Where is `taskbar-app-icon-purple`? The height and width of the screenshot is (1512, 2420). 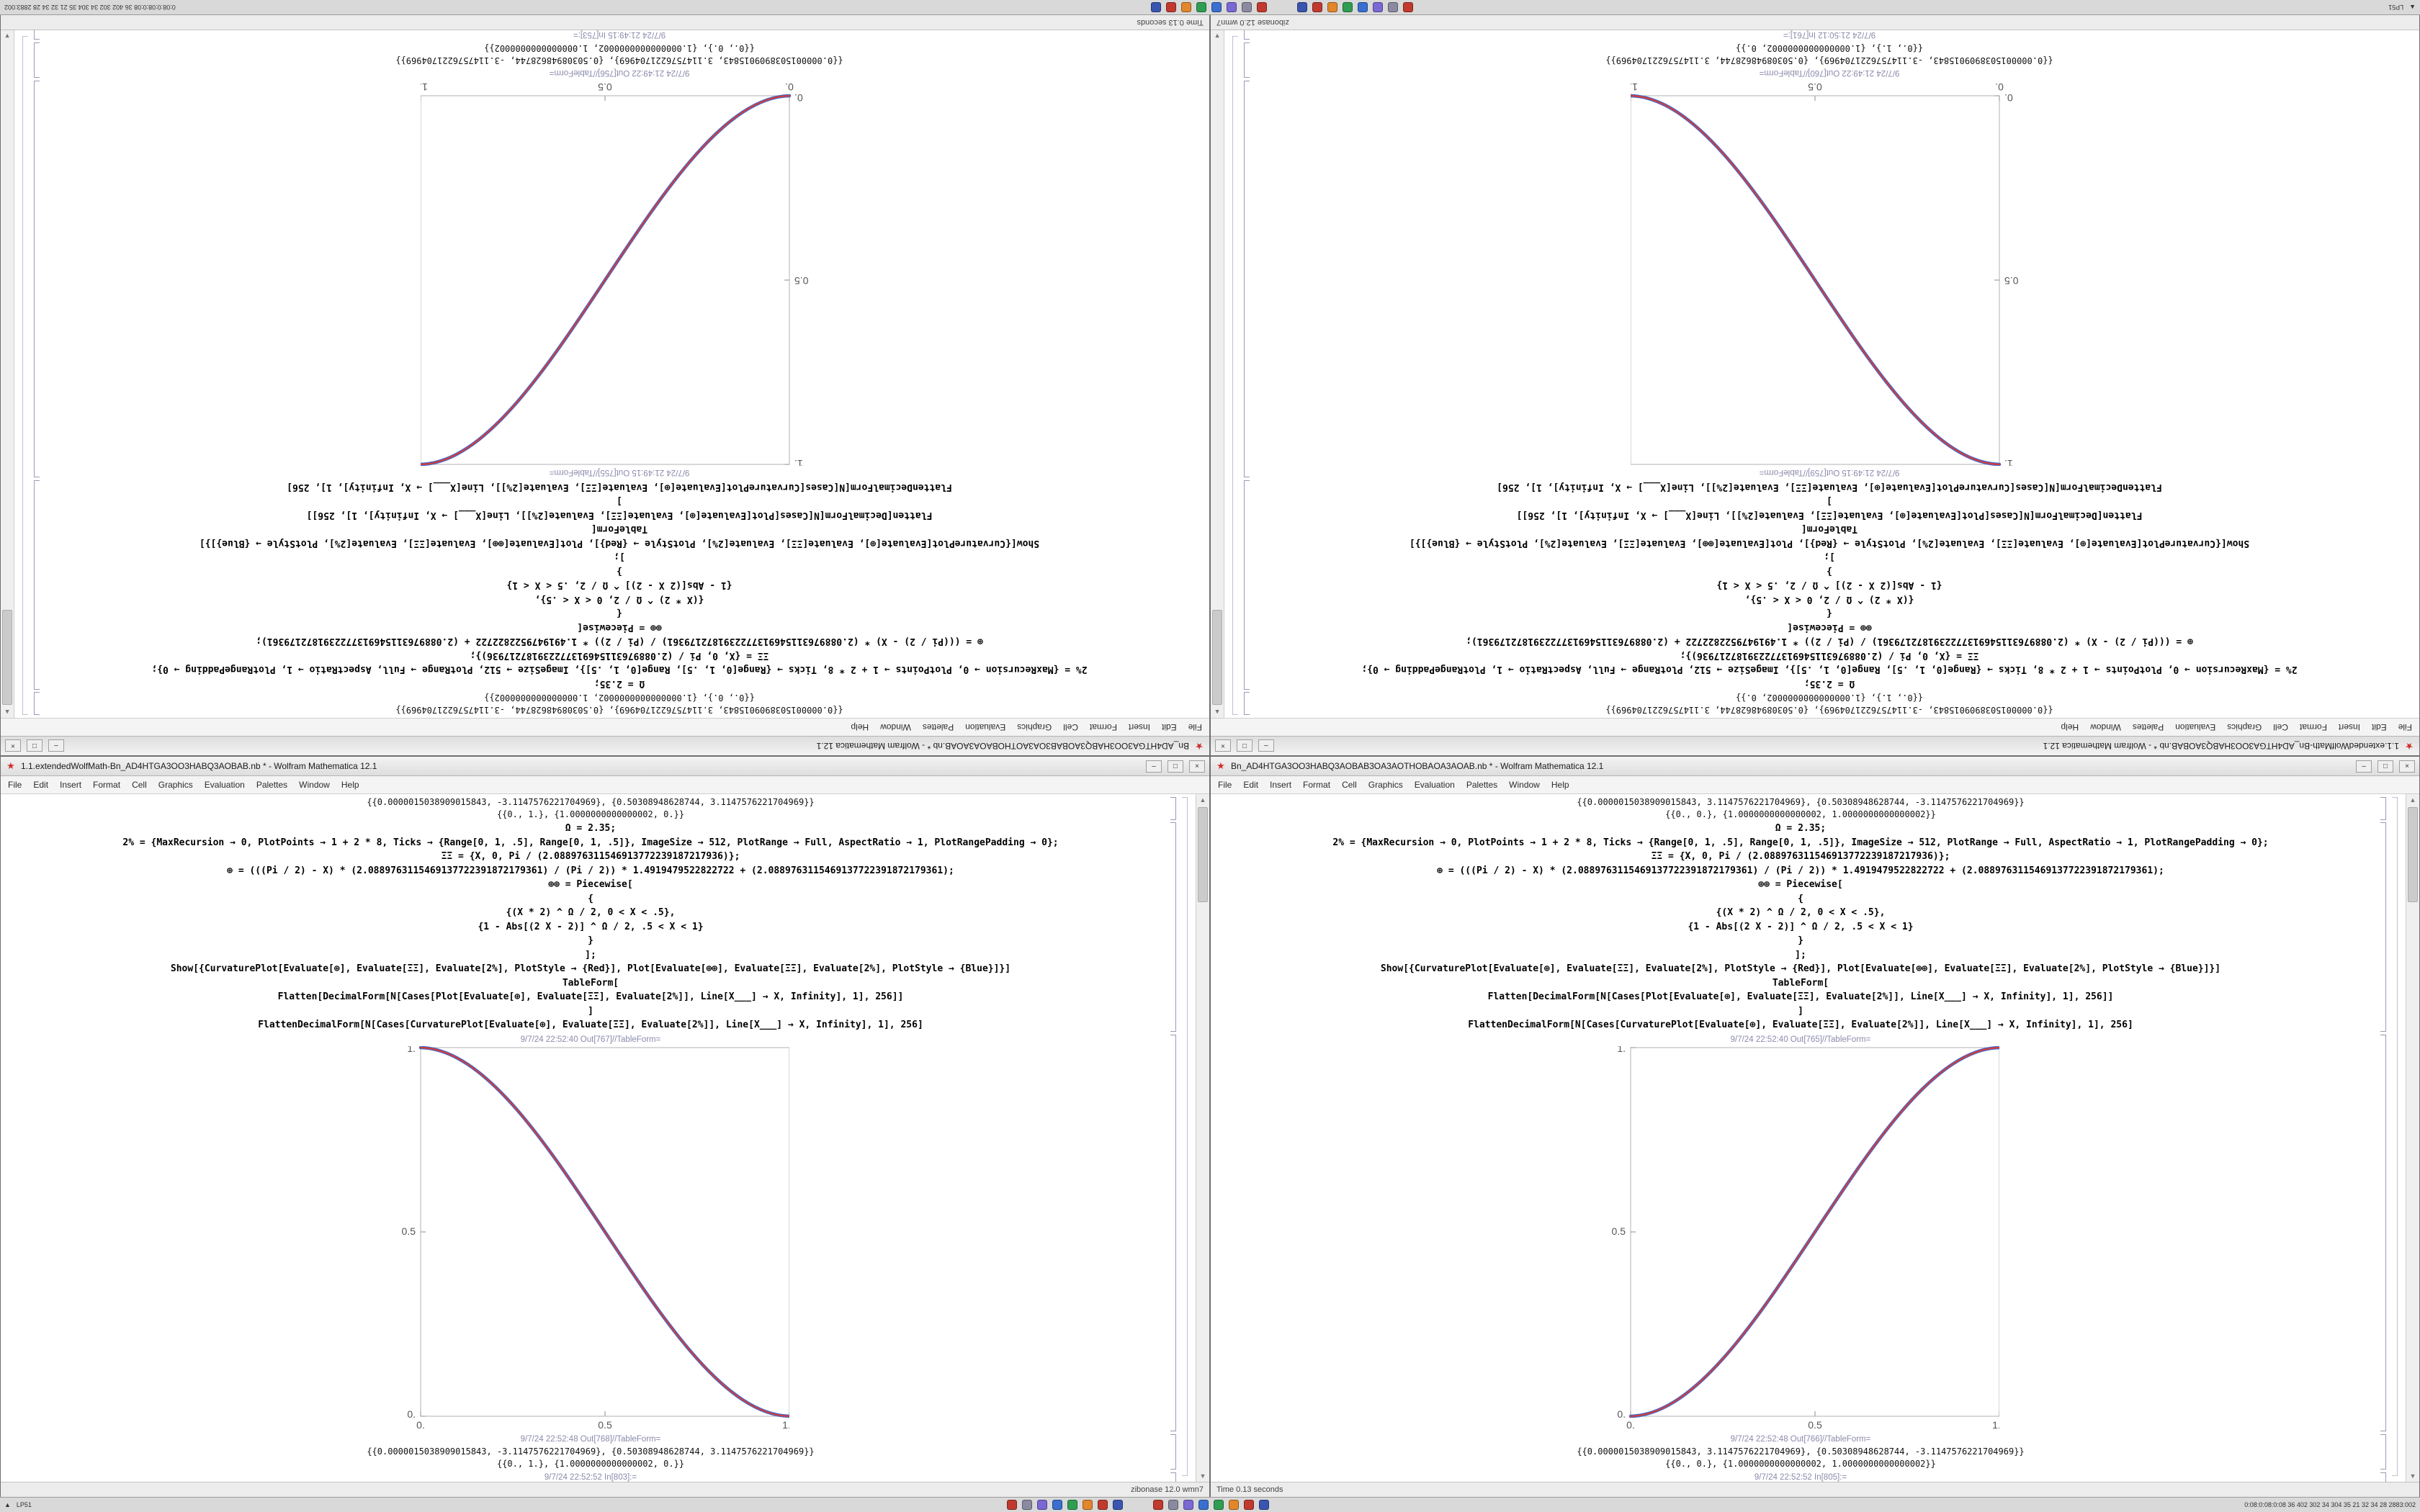
taskbar-app-icon-purple is located at coordinates (1042, 1505).